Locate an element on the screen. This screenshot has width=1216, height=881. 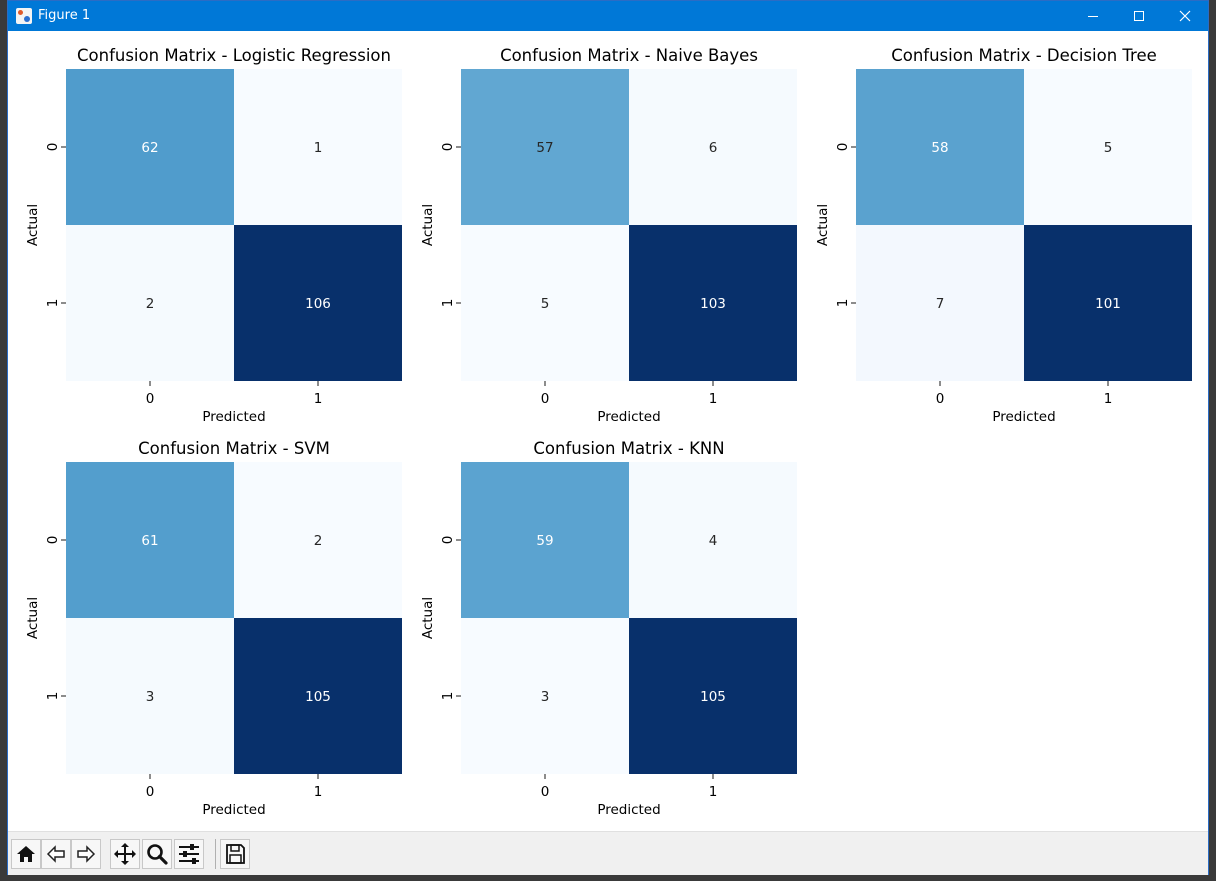
home-icon is located at coordinates (26, 854).